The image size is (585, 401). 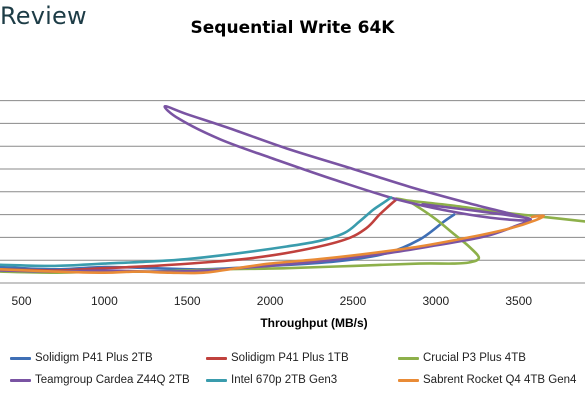 I want to click on x-tick-label: 1500, so click(x=187, y=301).